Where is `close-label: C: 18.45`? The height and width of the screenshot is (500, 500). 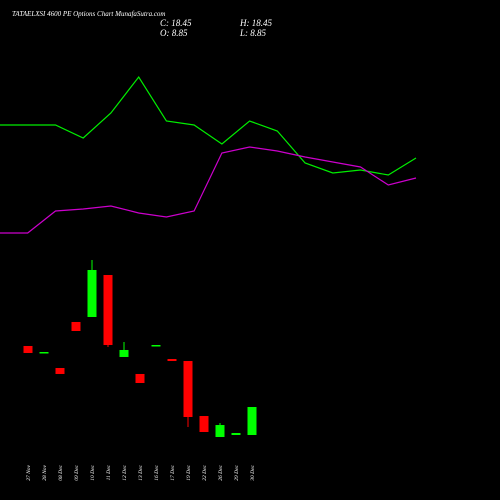
close-label: C: 18.45 is located at coordinates (176, 23).